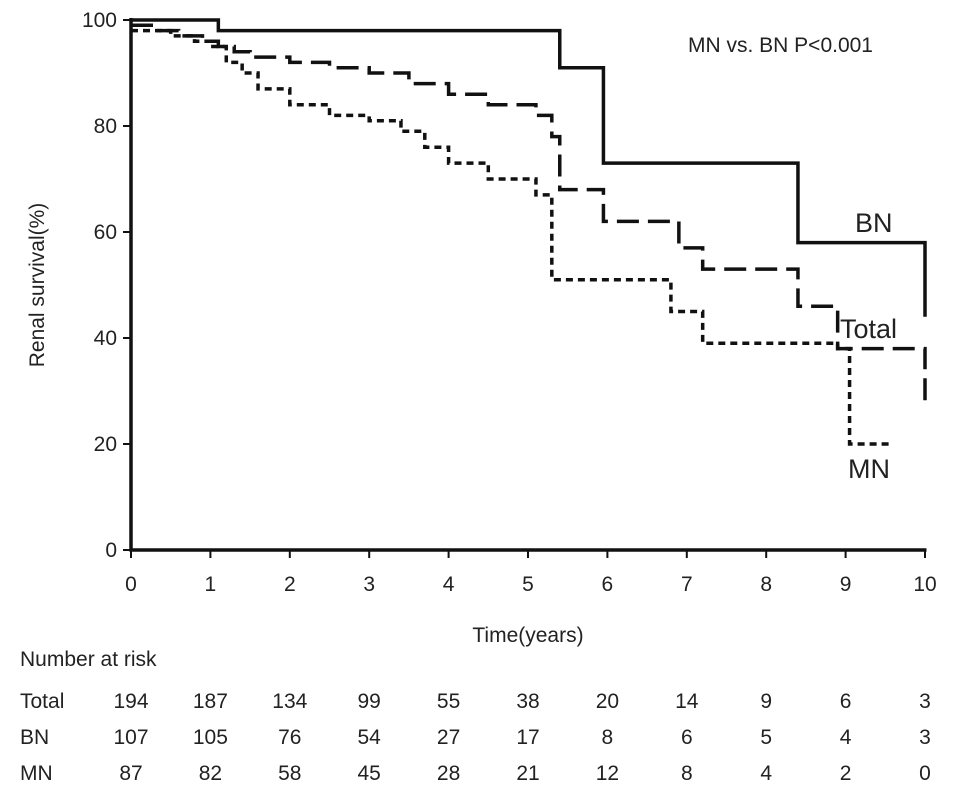  I want to click on number-at-risk-title: Number at risk, so click(88, 659).